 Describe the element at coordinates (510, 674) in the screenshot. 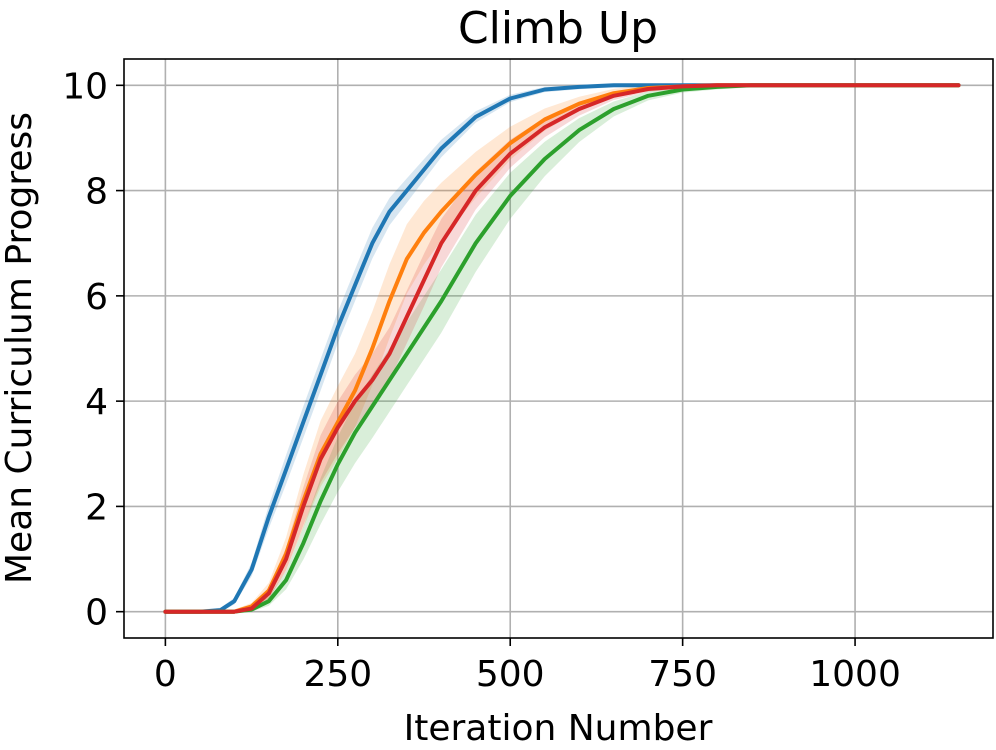

I see `x-tick-label: 500` at that location.